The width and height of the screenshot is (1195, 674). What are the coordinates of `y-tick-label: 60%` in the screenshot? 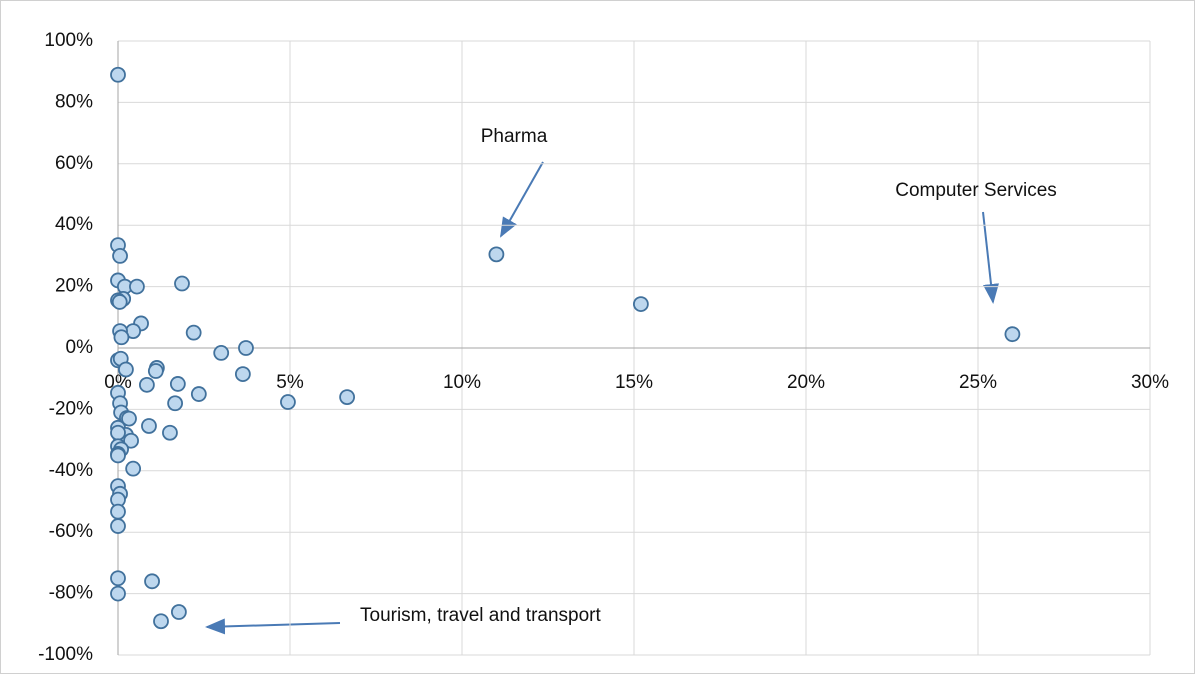 It's located at (74, 163).